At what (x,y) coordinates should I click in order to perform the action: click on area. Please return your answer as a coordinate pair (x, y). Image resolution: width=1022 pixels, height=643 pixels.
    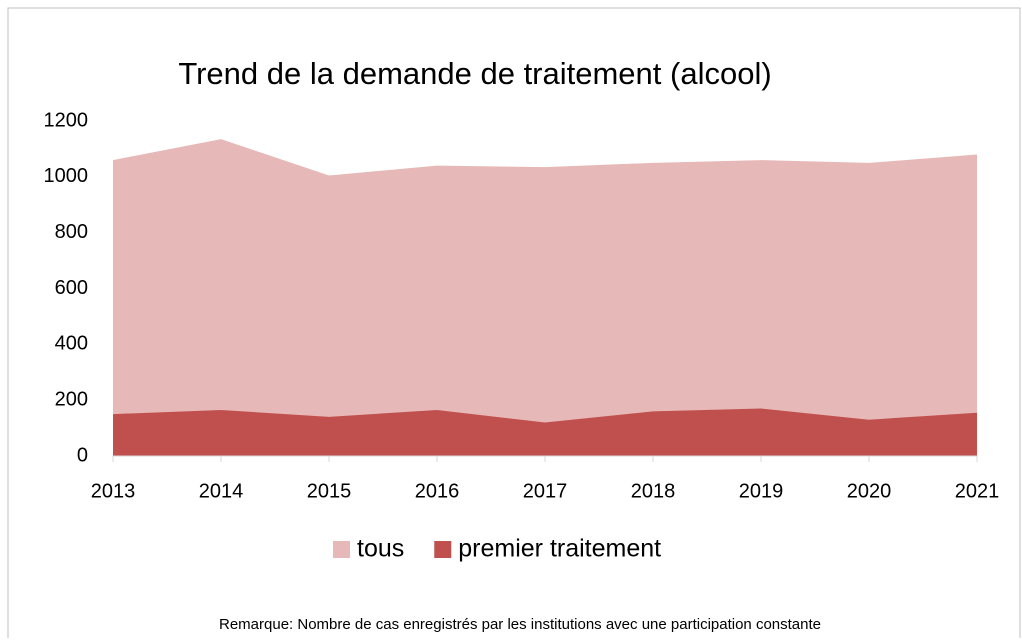
    Looking at the image, I should click on (545, 432).